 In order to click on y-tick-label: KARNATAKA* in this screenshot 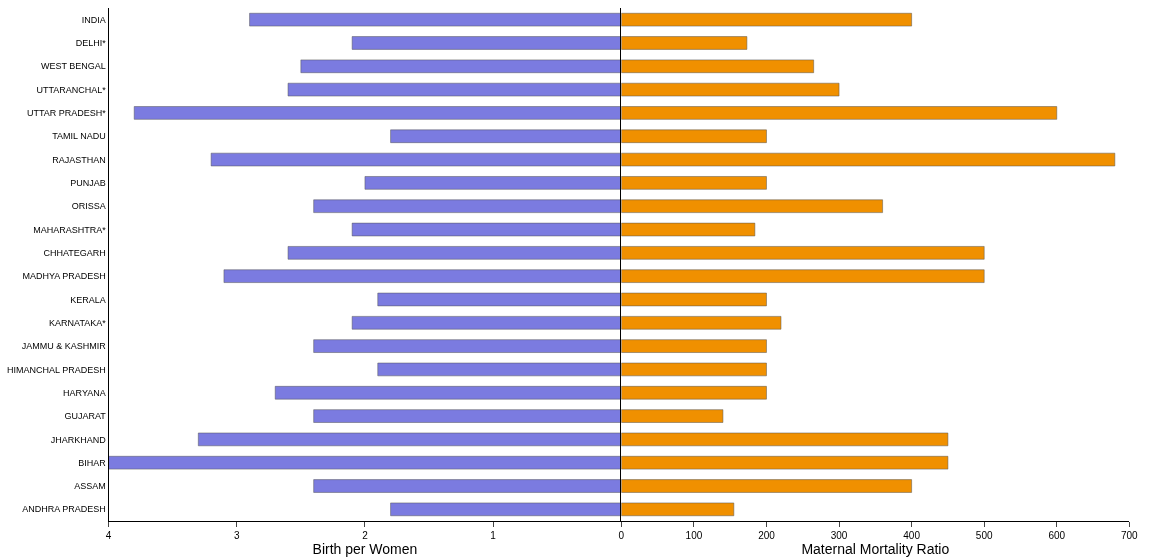, I will do `click(78, 322)`.